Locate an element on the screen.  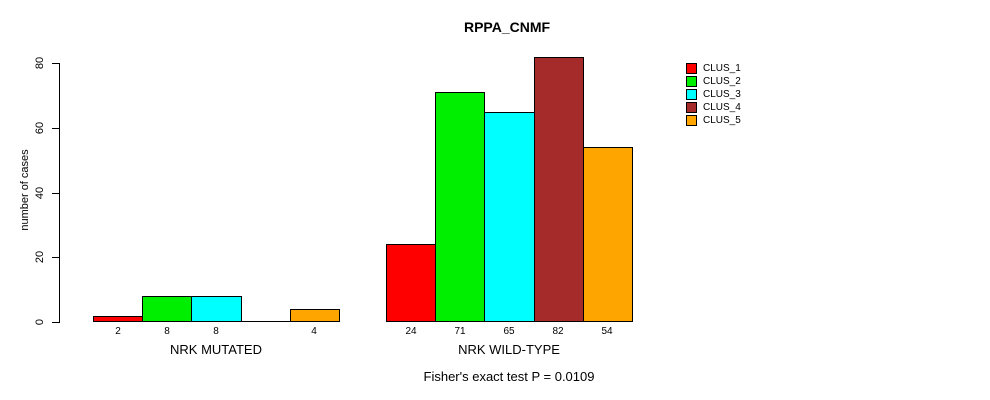
bar-value-label: 54 is located at coordinates (607, 331).